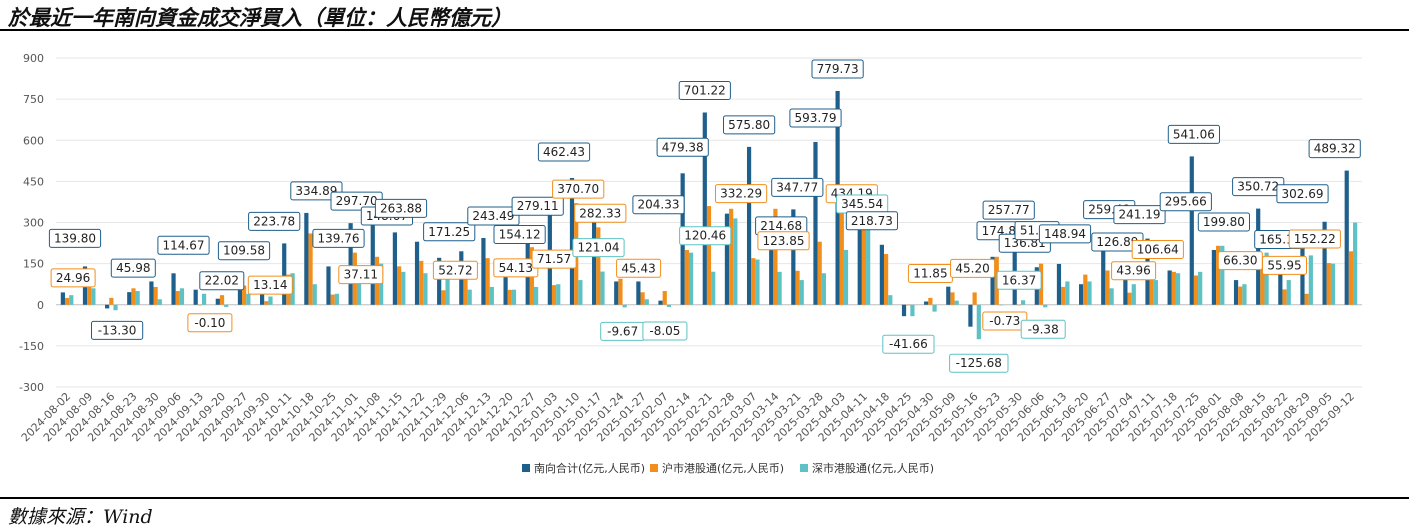 Image resolution: width=1409 pixels, height=532 pixels. Describe the element at coordinates (31, 387) in the screenshot. I see `y-tick-label: -300` at that location.